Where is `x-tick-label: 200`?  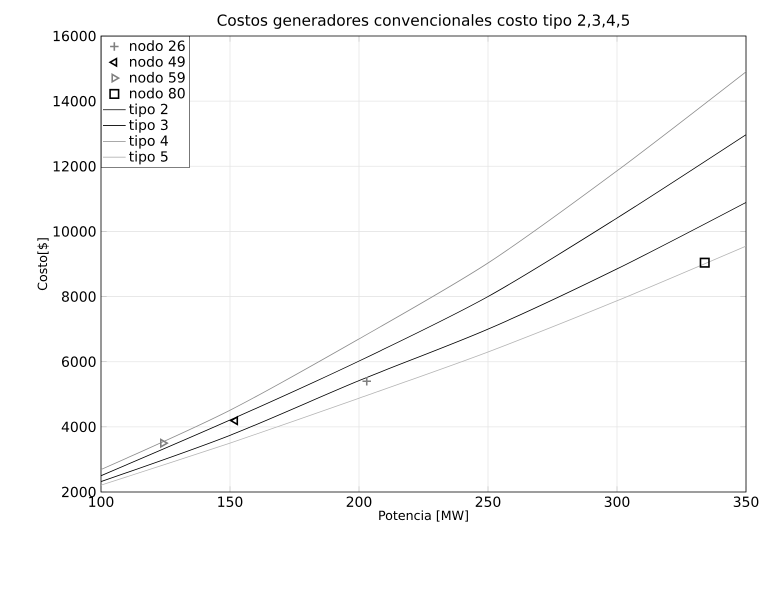 x-tick-label: 200 is located at coordinates (359, 502).